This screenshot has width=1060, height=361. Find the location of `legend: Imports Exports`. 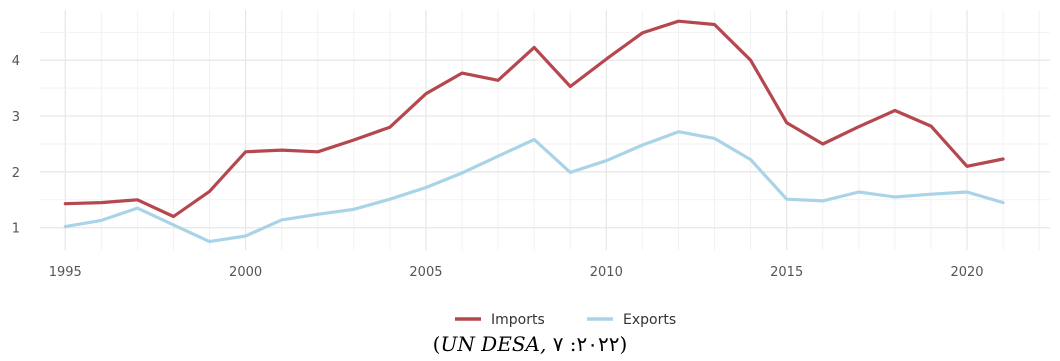

legend: Imports Exports is located at coordinates (565, 320).